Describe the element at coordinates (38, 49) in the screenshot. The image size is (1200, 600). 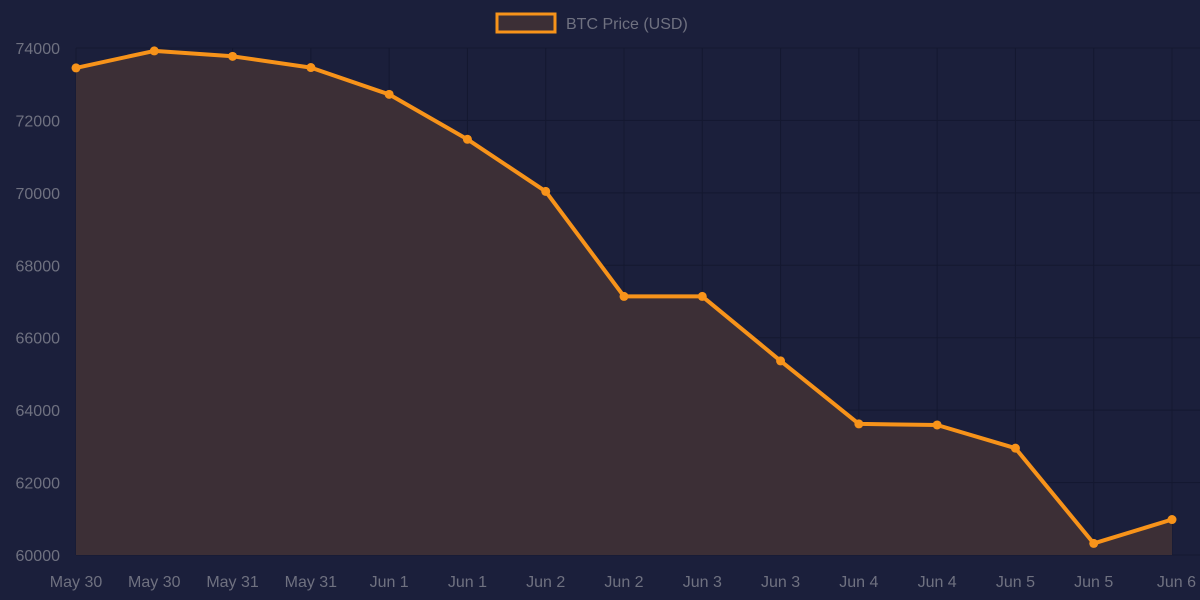
I see `y-tick-label: 74000` at that location.